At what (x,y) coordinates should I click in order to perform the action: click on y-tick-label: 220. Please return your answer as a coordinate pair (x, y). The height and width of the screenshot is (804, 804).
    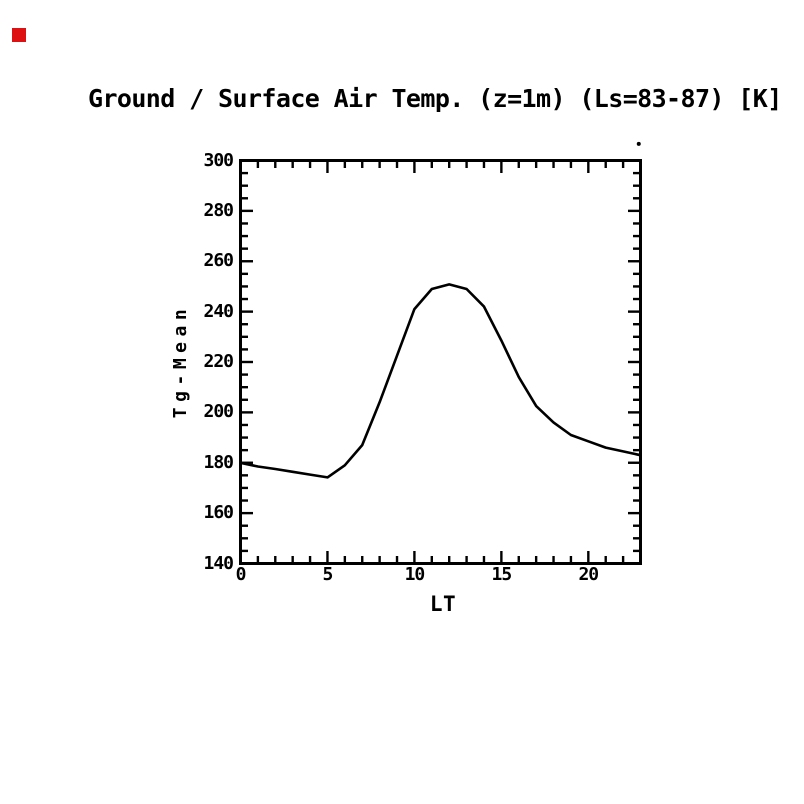
    Looking at the image, I should click on (218, 361).